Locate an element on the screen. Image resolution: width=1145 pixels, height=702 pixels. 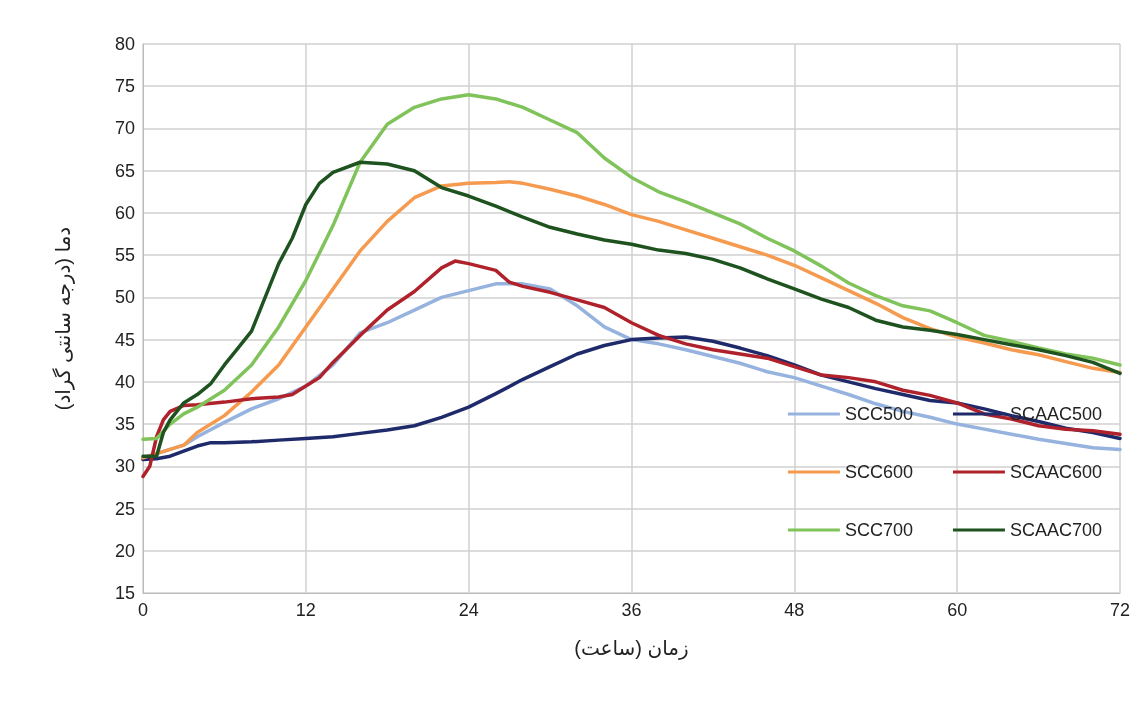
legend-label: SCAAC600 is located at coordinates (1056, 472).